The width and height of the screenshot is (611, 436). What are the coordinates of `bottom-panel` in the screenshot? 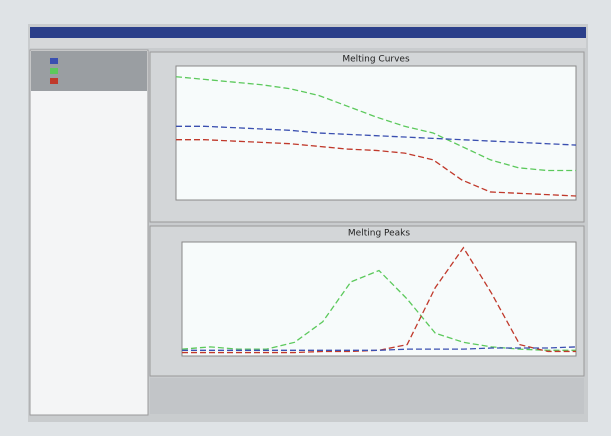 It's located at (367, 396).